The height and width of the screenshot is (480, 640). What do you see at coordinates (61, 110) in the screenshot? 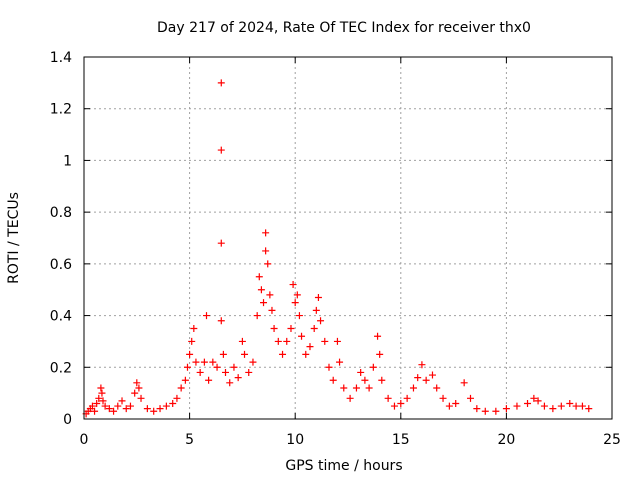
I see `y-tick-label: 1.2` at bounding box center [61, 110].